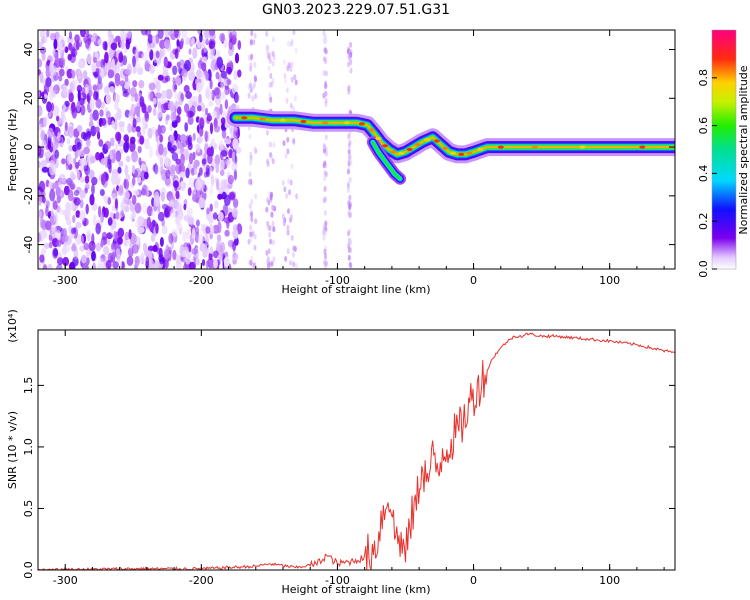 The image size is (750, 600). What do you see at coordinates (609, 280) in the screenshot?
I see `x-tick-label: 100` at bounding box center [609, 280].